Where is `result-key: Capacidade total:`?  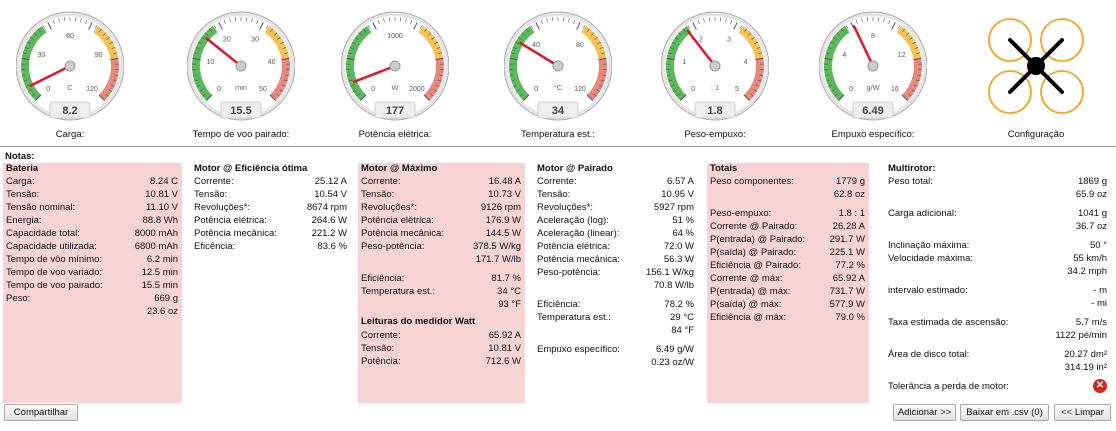
result-key: Capacidade total: is located at coordinates (43, 233).